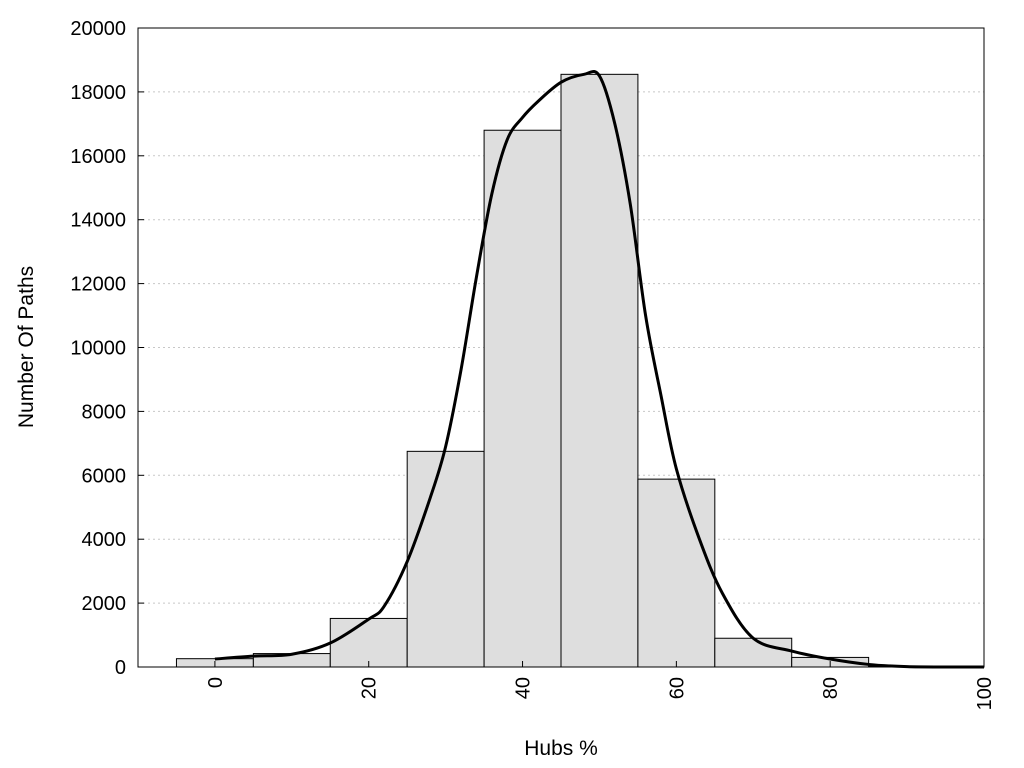 The width and height of the screenshot is (1024, 768). Describe the element at coordinates (216, 682) in the screenshot. I see `x-tick-label-0: 0` at that location.